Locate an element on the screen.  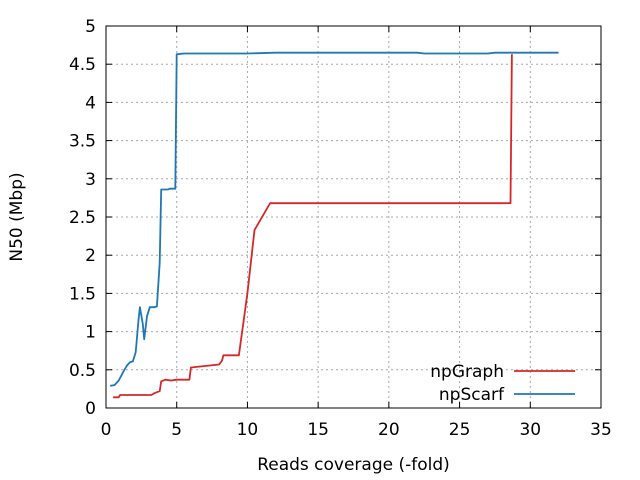
x-tick-label: 35 is located at coordinates (601, 430).